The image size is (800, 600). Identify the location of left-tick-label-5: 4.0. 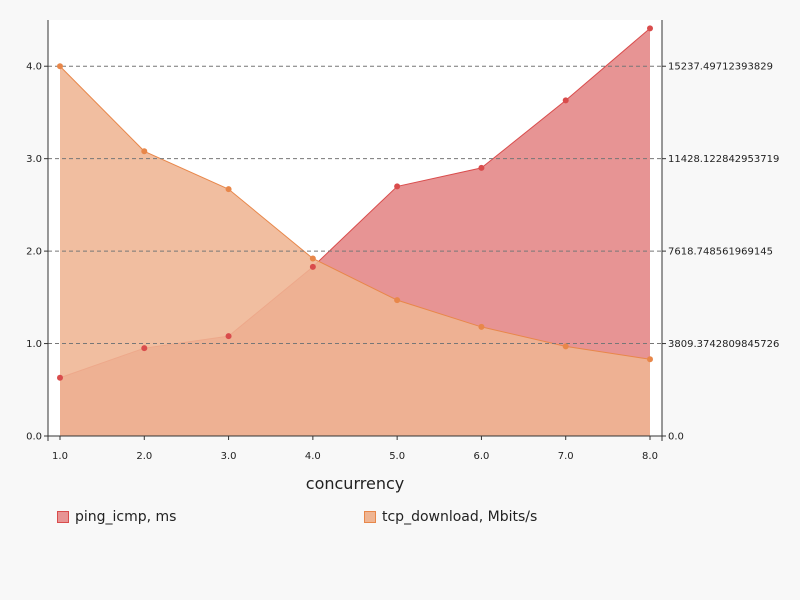
(34, 67).